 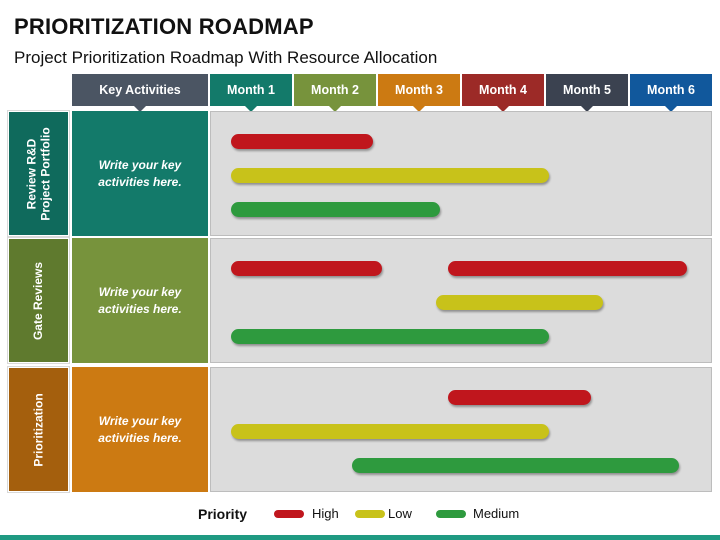 I want to click on legend-label: Low, so click(x=400, y=513).